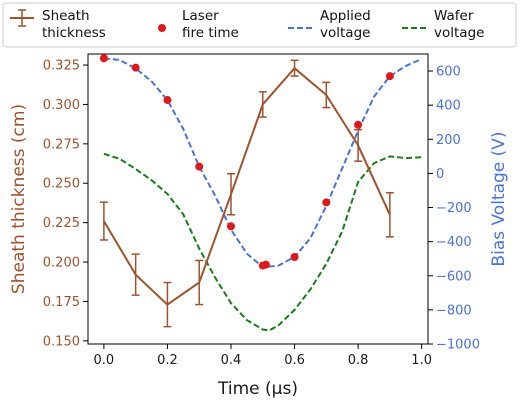  What do you see at coordinates (458, 345) in the screenshot?
I see `y-right-tick-label: −1000` at bounding box center [458, 345].